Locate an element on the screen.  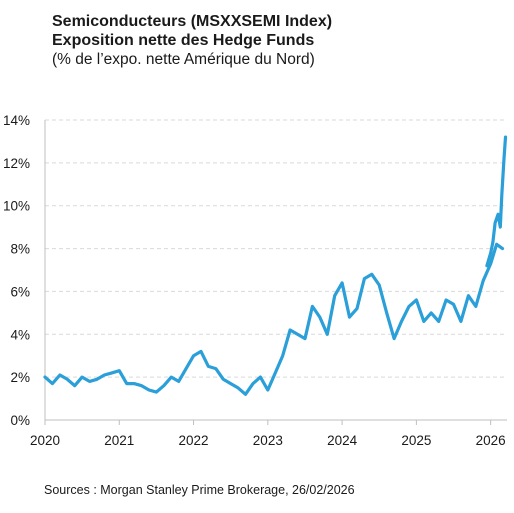
y-tick-label: 6% is located at coordinates (20, 291).